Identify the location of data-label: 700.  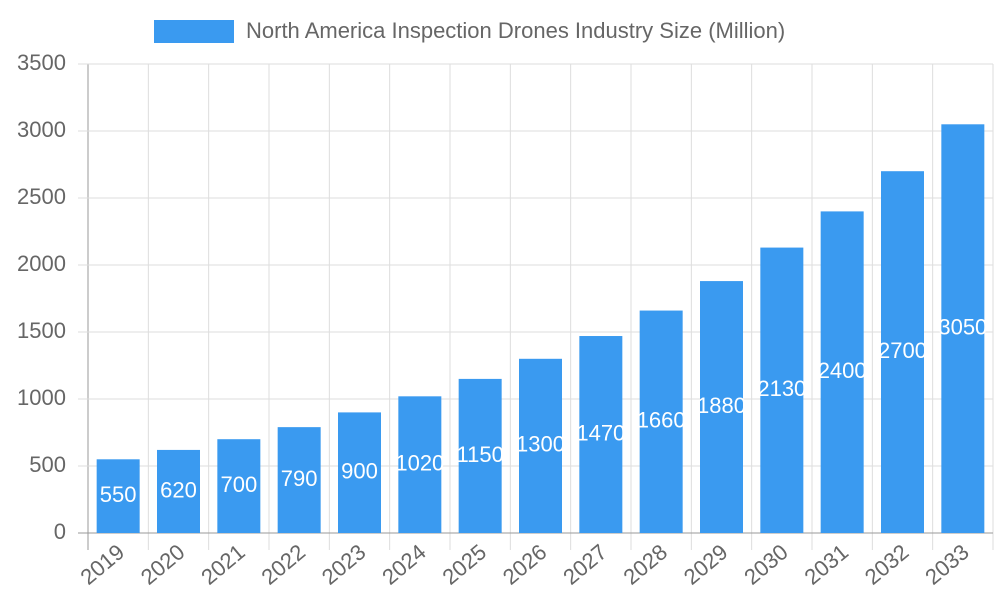
(238, 484).